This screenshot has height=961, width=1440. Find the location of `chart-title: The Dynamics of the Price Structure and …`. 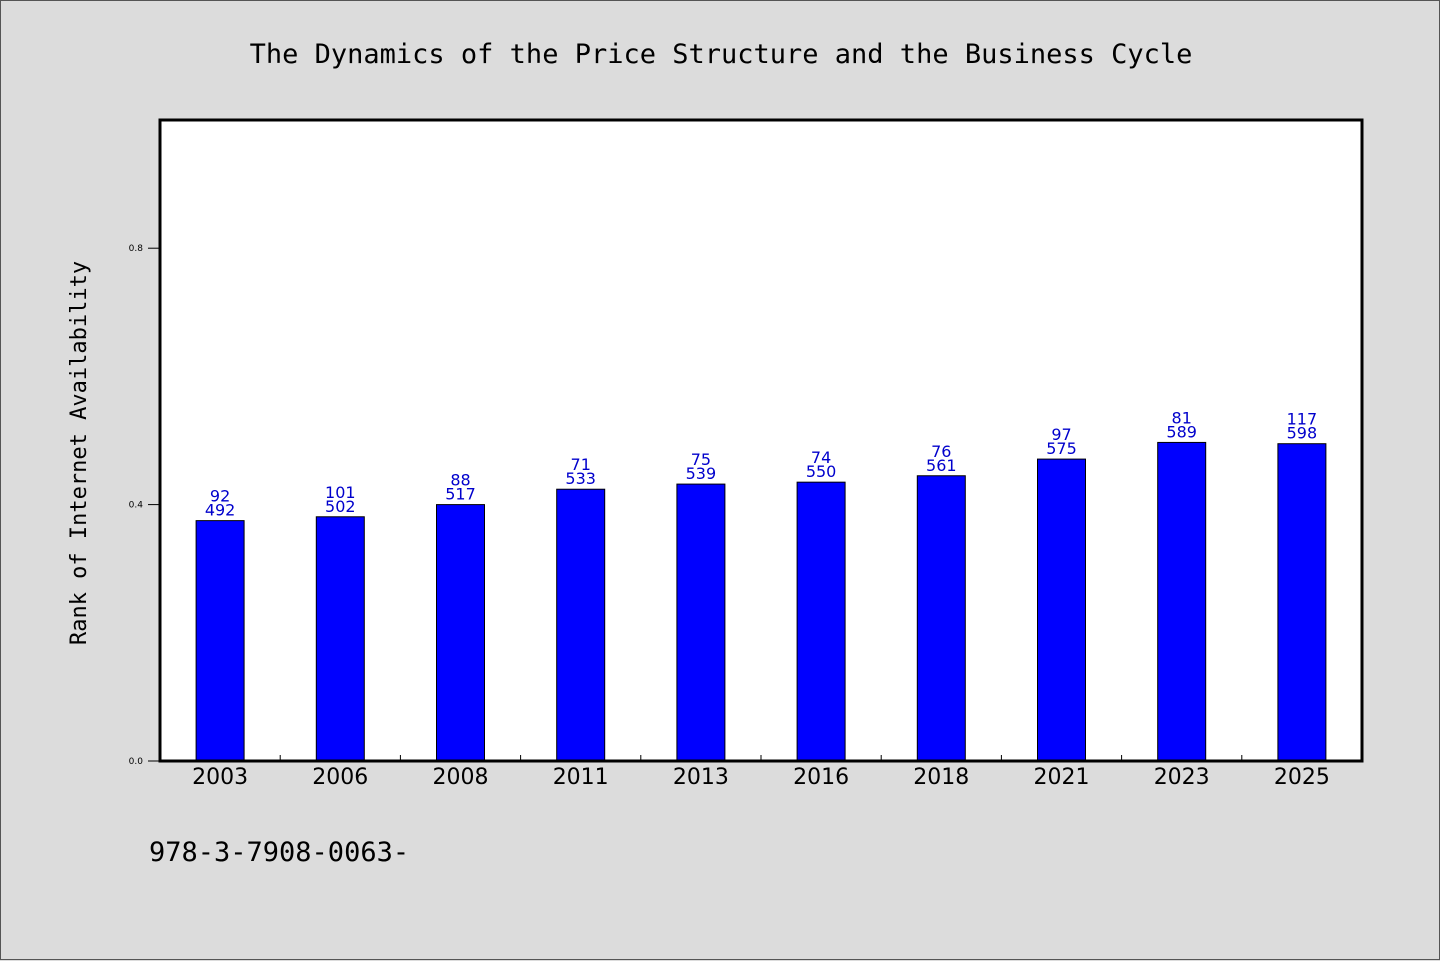

chart-title: The Dynamics of the Price Structure and … is located at coordinates (721, 54).